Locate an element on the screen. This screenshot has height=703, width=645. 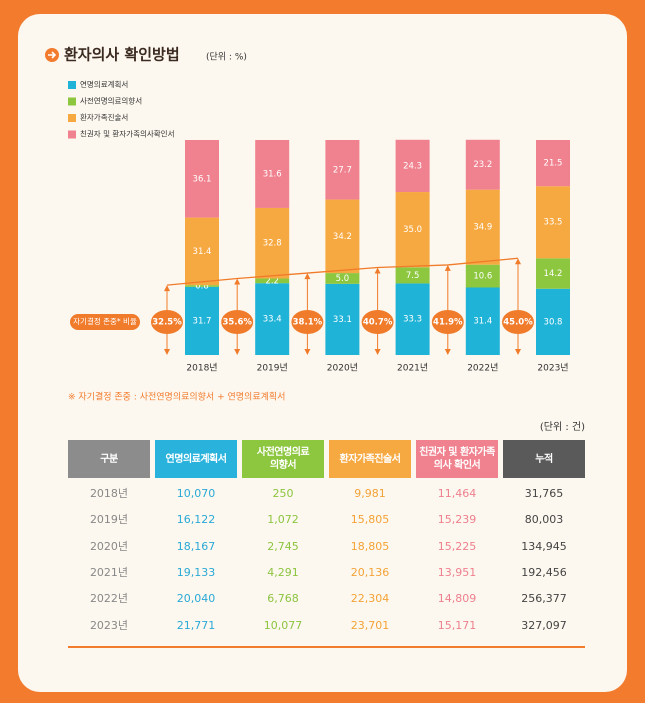
table-cell: 15,171 is located at coordinates (457, 625).